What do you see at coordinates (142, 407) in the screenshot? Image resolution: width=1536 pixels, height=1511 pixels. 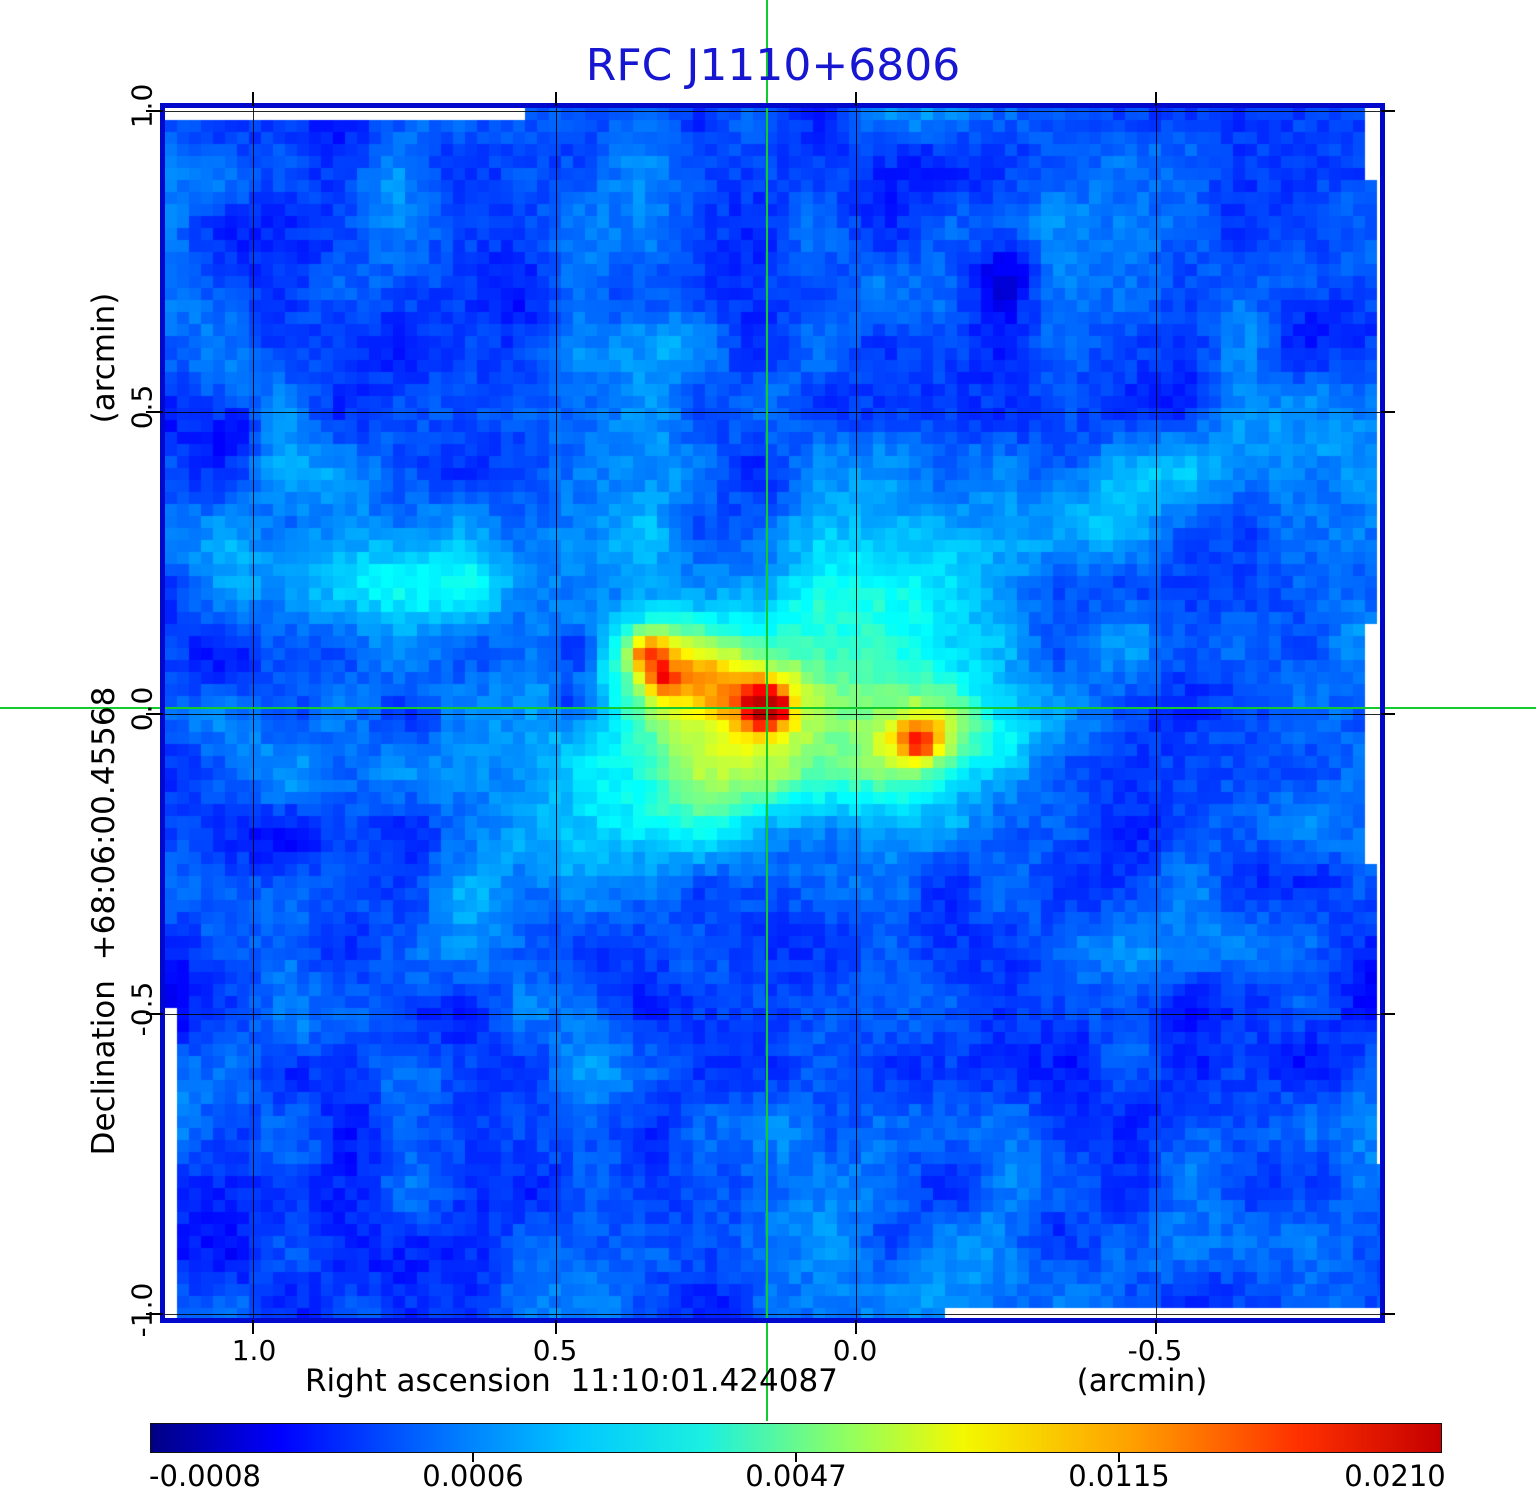 I see `y-tick-label: 0.5` at bounding box center [142, 407].